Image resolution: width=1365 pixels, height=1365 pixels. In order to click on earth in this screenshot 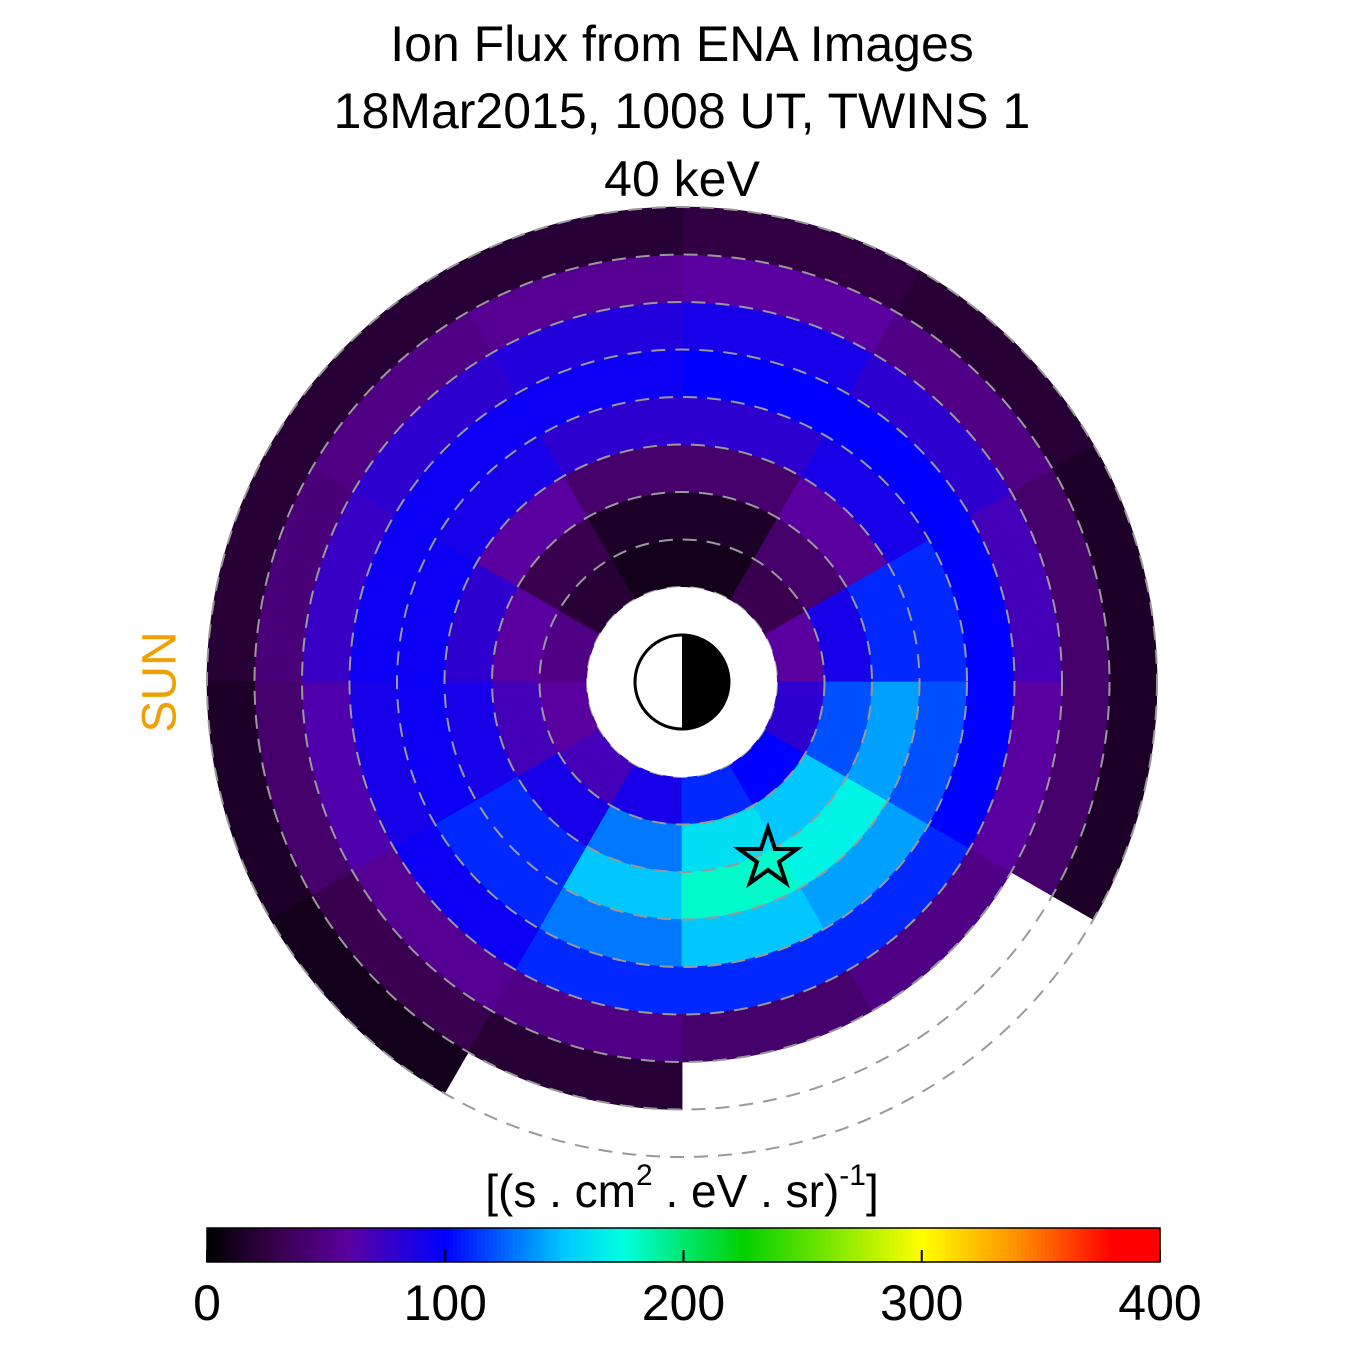, I will do `click(682, 682)`.